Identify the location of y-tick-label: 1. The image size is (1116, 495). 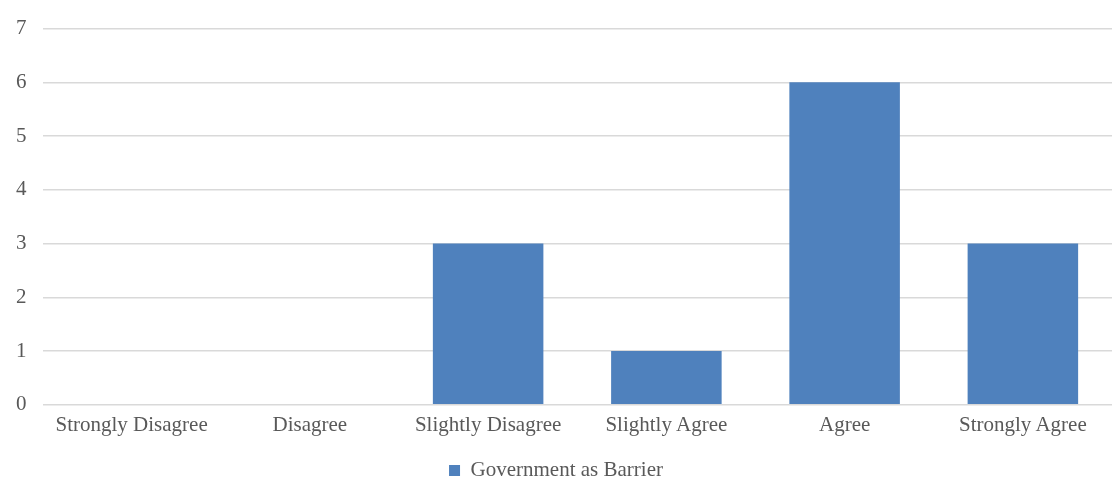
(21, 349).